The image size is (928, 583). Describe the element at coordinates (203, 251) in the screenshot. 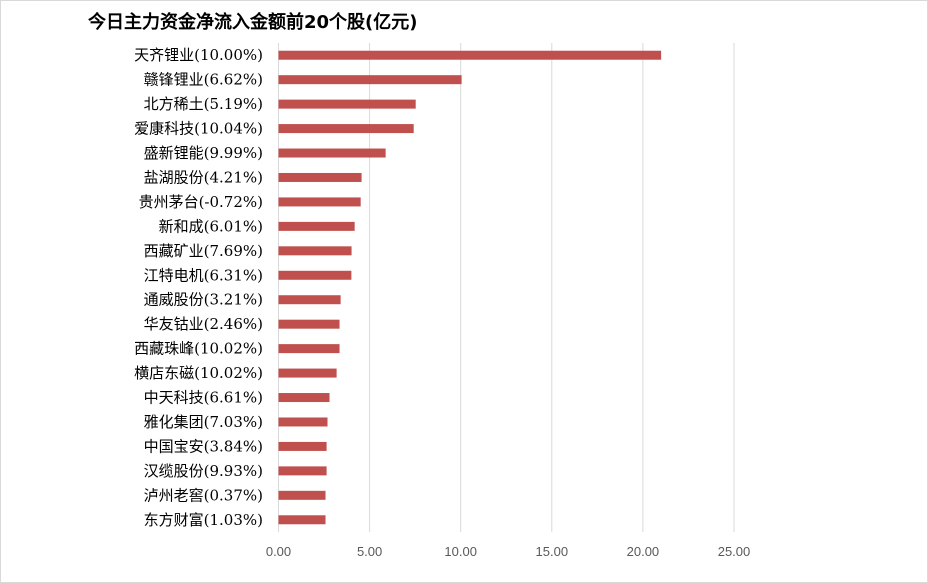

I see `category-label: 西藏矿业(7.69%)` at that location.